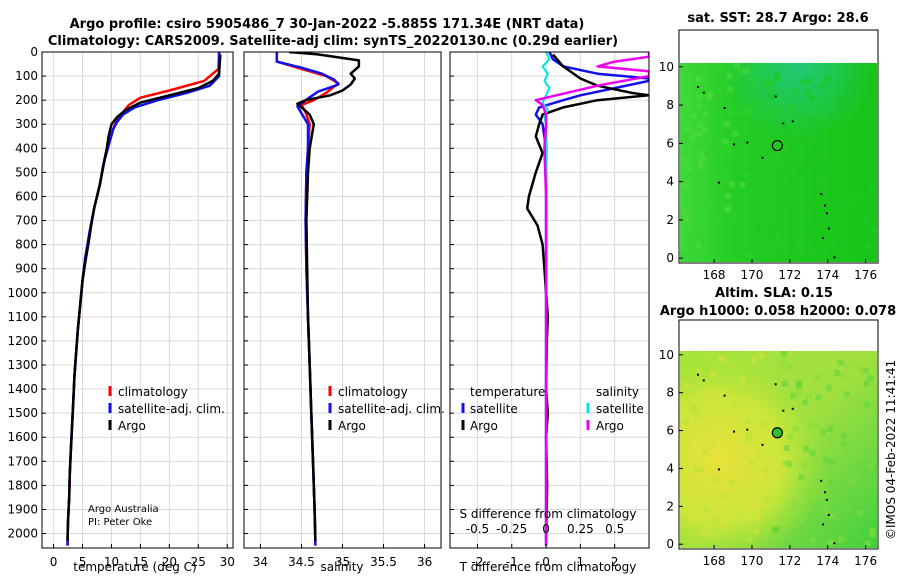 This screenshot has height=580, width=900. I want to click on s-difference-label: S difference from climatology, so click(548, 514).